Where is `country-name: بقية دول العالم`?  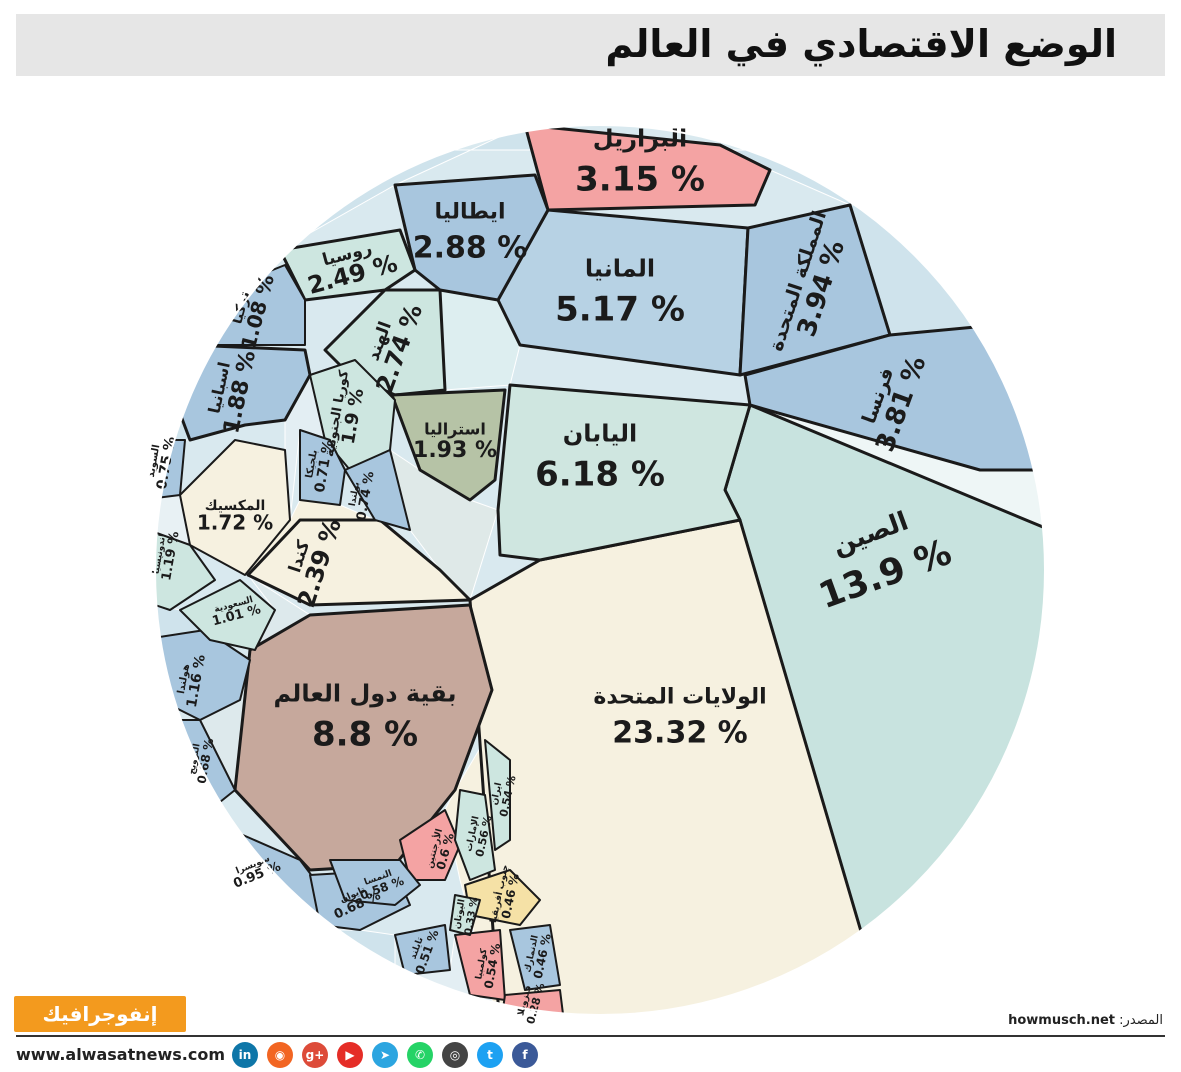 country-name: بقية دول العالم is located at coordinates (364, 693).